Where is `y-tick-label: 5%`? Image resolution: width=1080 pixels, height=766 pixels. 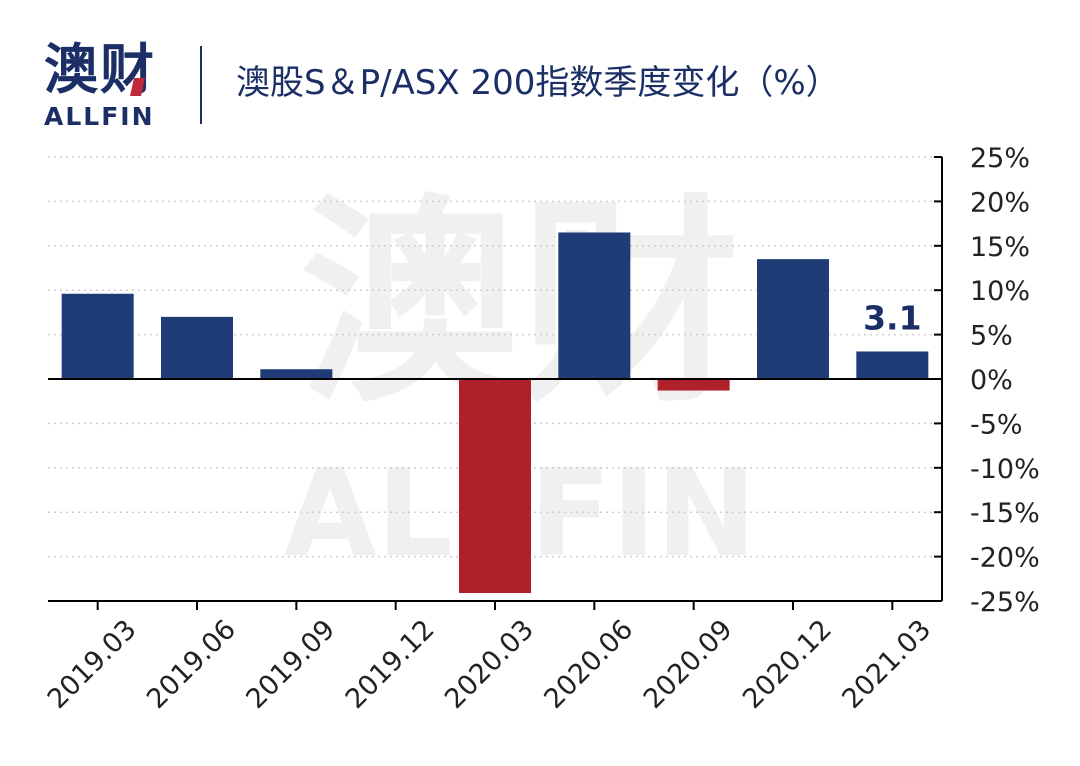 y-tick-label: 5% is located at coordinates (991, 336).